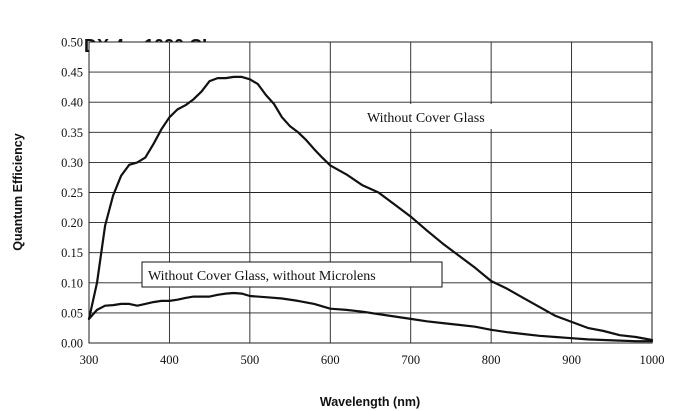 The height and width of the screenshot is (411, 683). I want to click on x-tick-label: 400, so click(169, 360).